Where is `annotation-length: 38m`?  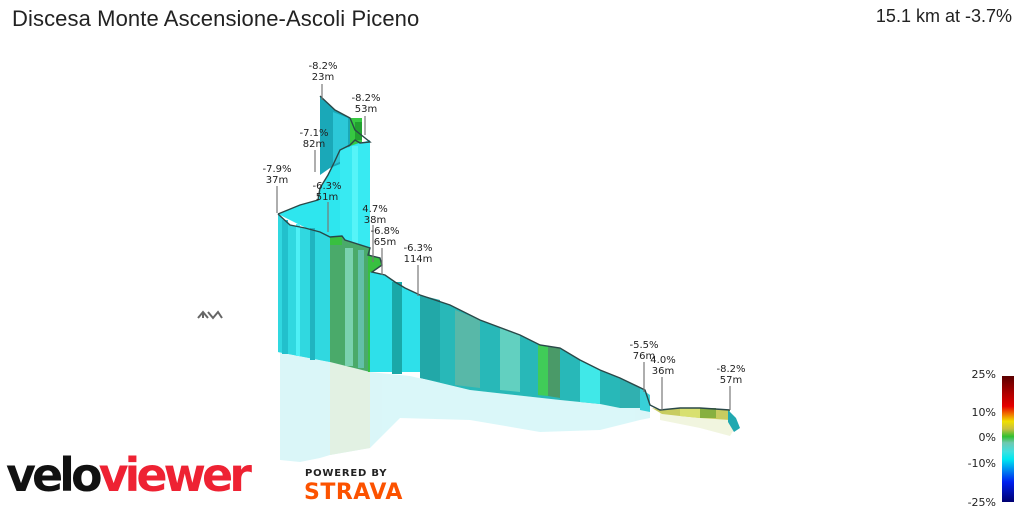
annotation-length: 38m is located at coordinates (375, 220).